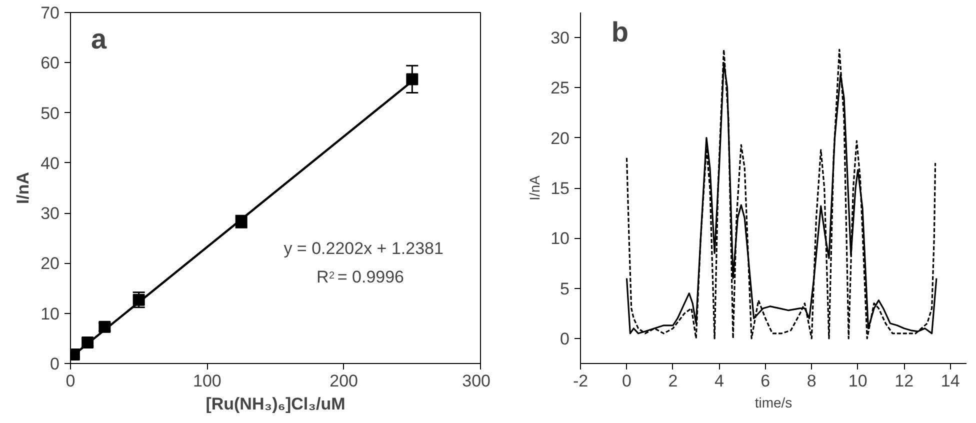  I want to click on y-tick-label: 50, so click(50, 113).